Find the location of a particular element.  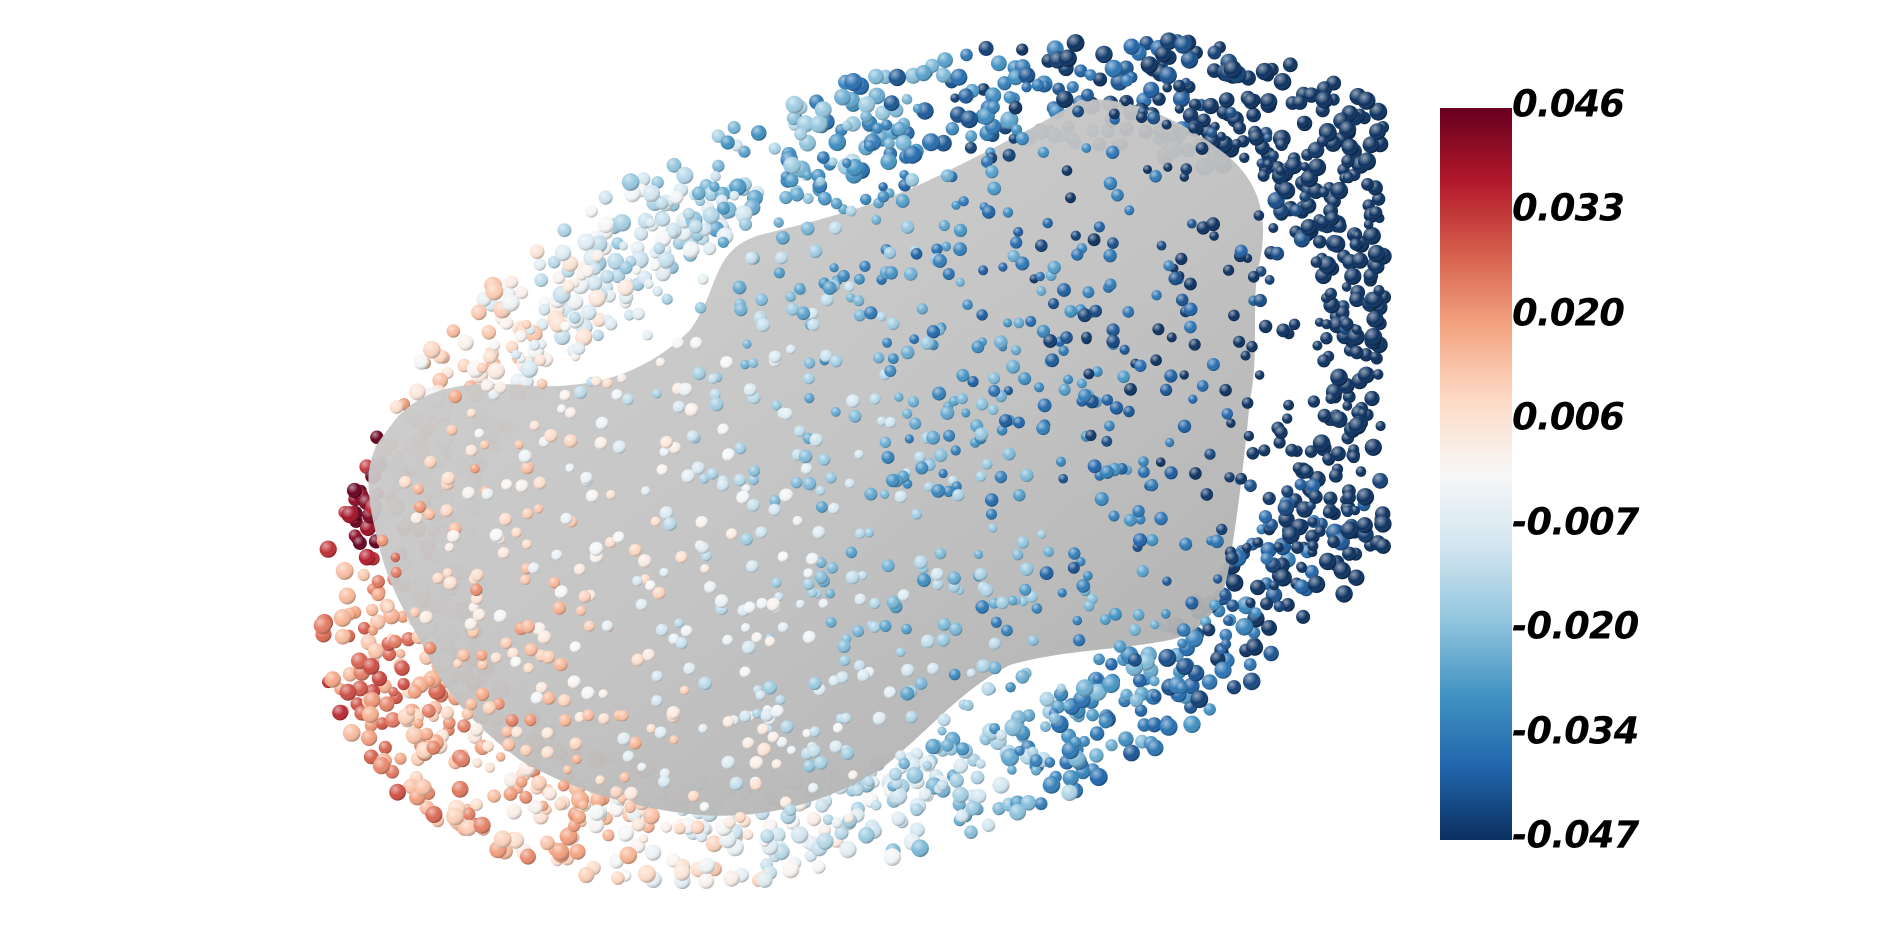

colorbar is located at coordinates (1480, 474).